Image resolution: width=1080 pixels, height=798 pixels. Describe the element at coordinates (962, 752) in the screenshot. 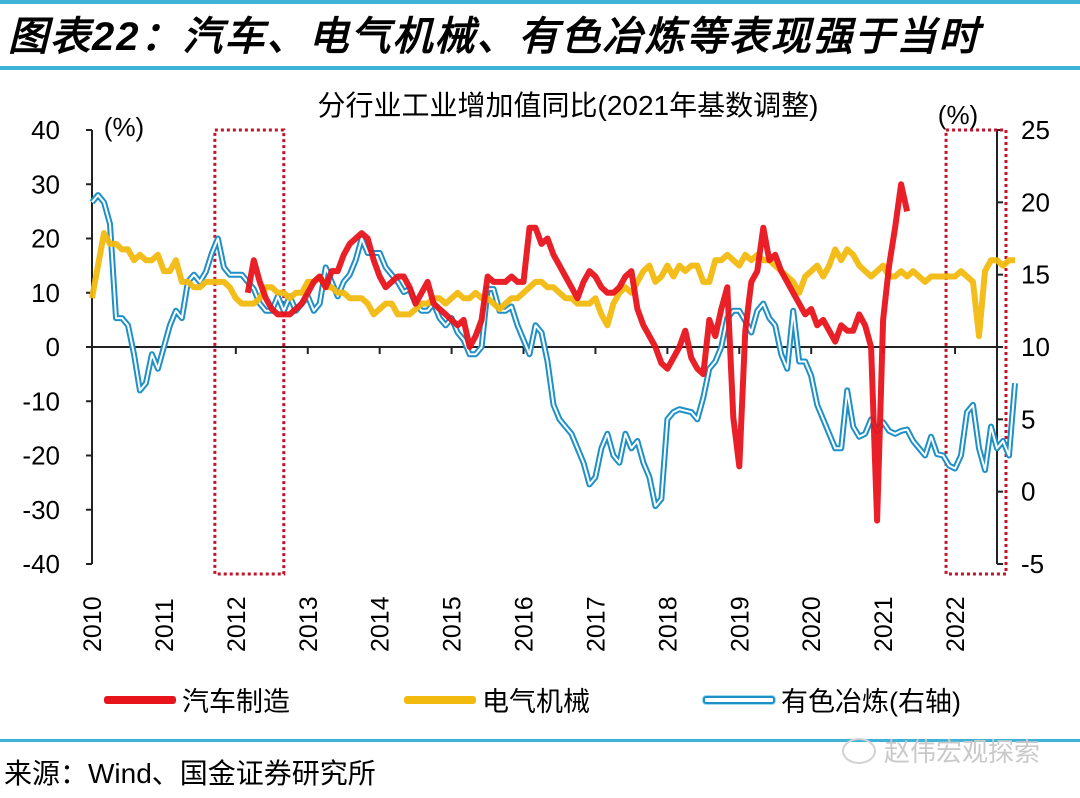

I see `watermark-text: 赵伟宏观探索` at that location.